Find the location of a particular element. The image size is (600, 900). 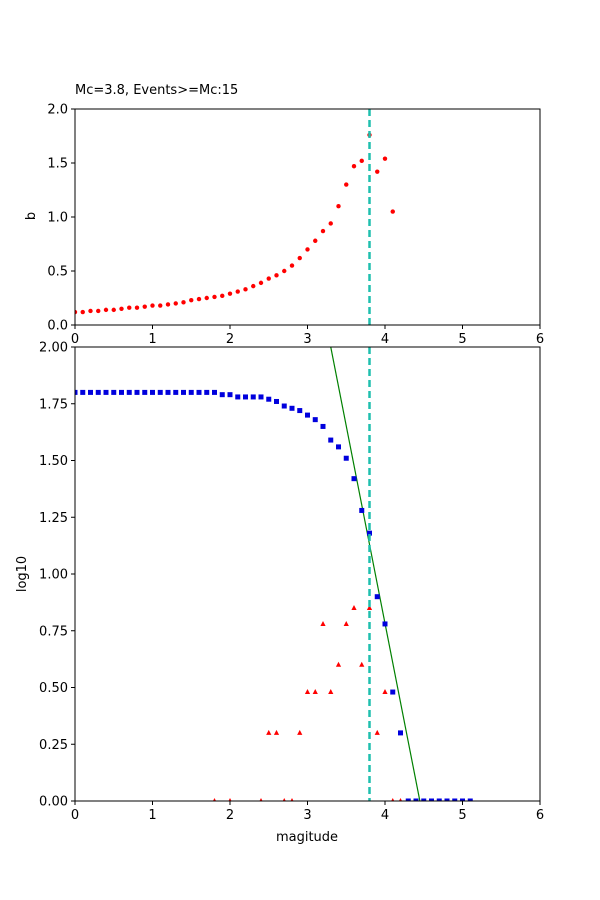

bottom-x-tick-label: 1 is located at coordinates (152, 815).